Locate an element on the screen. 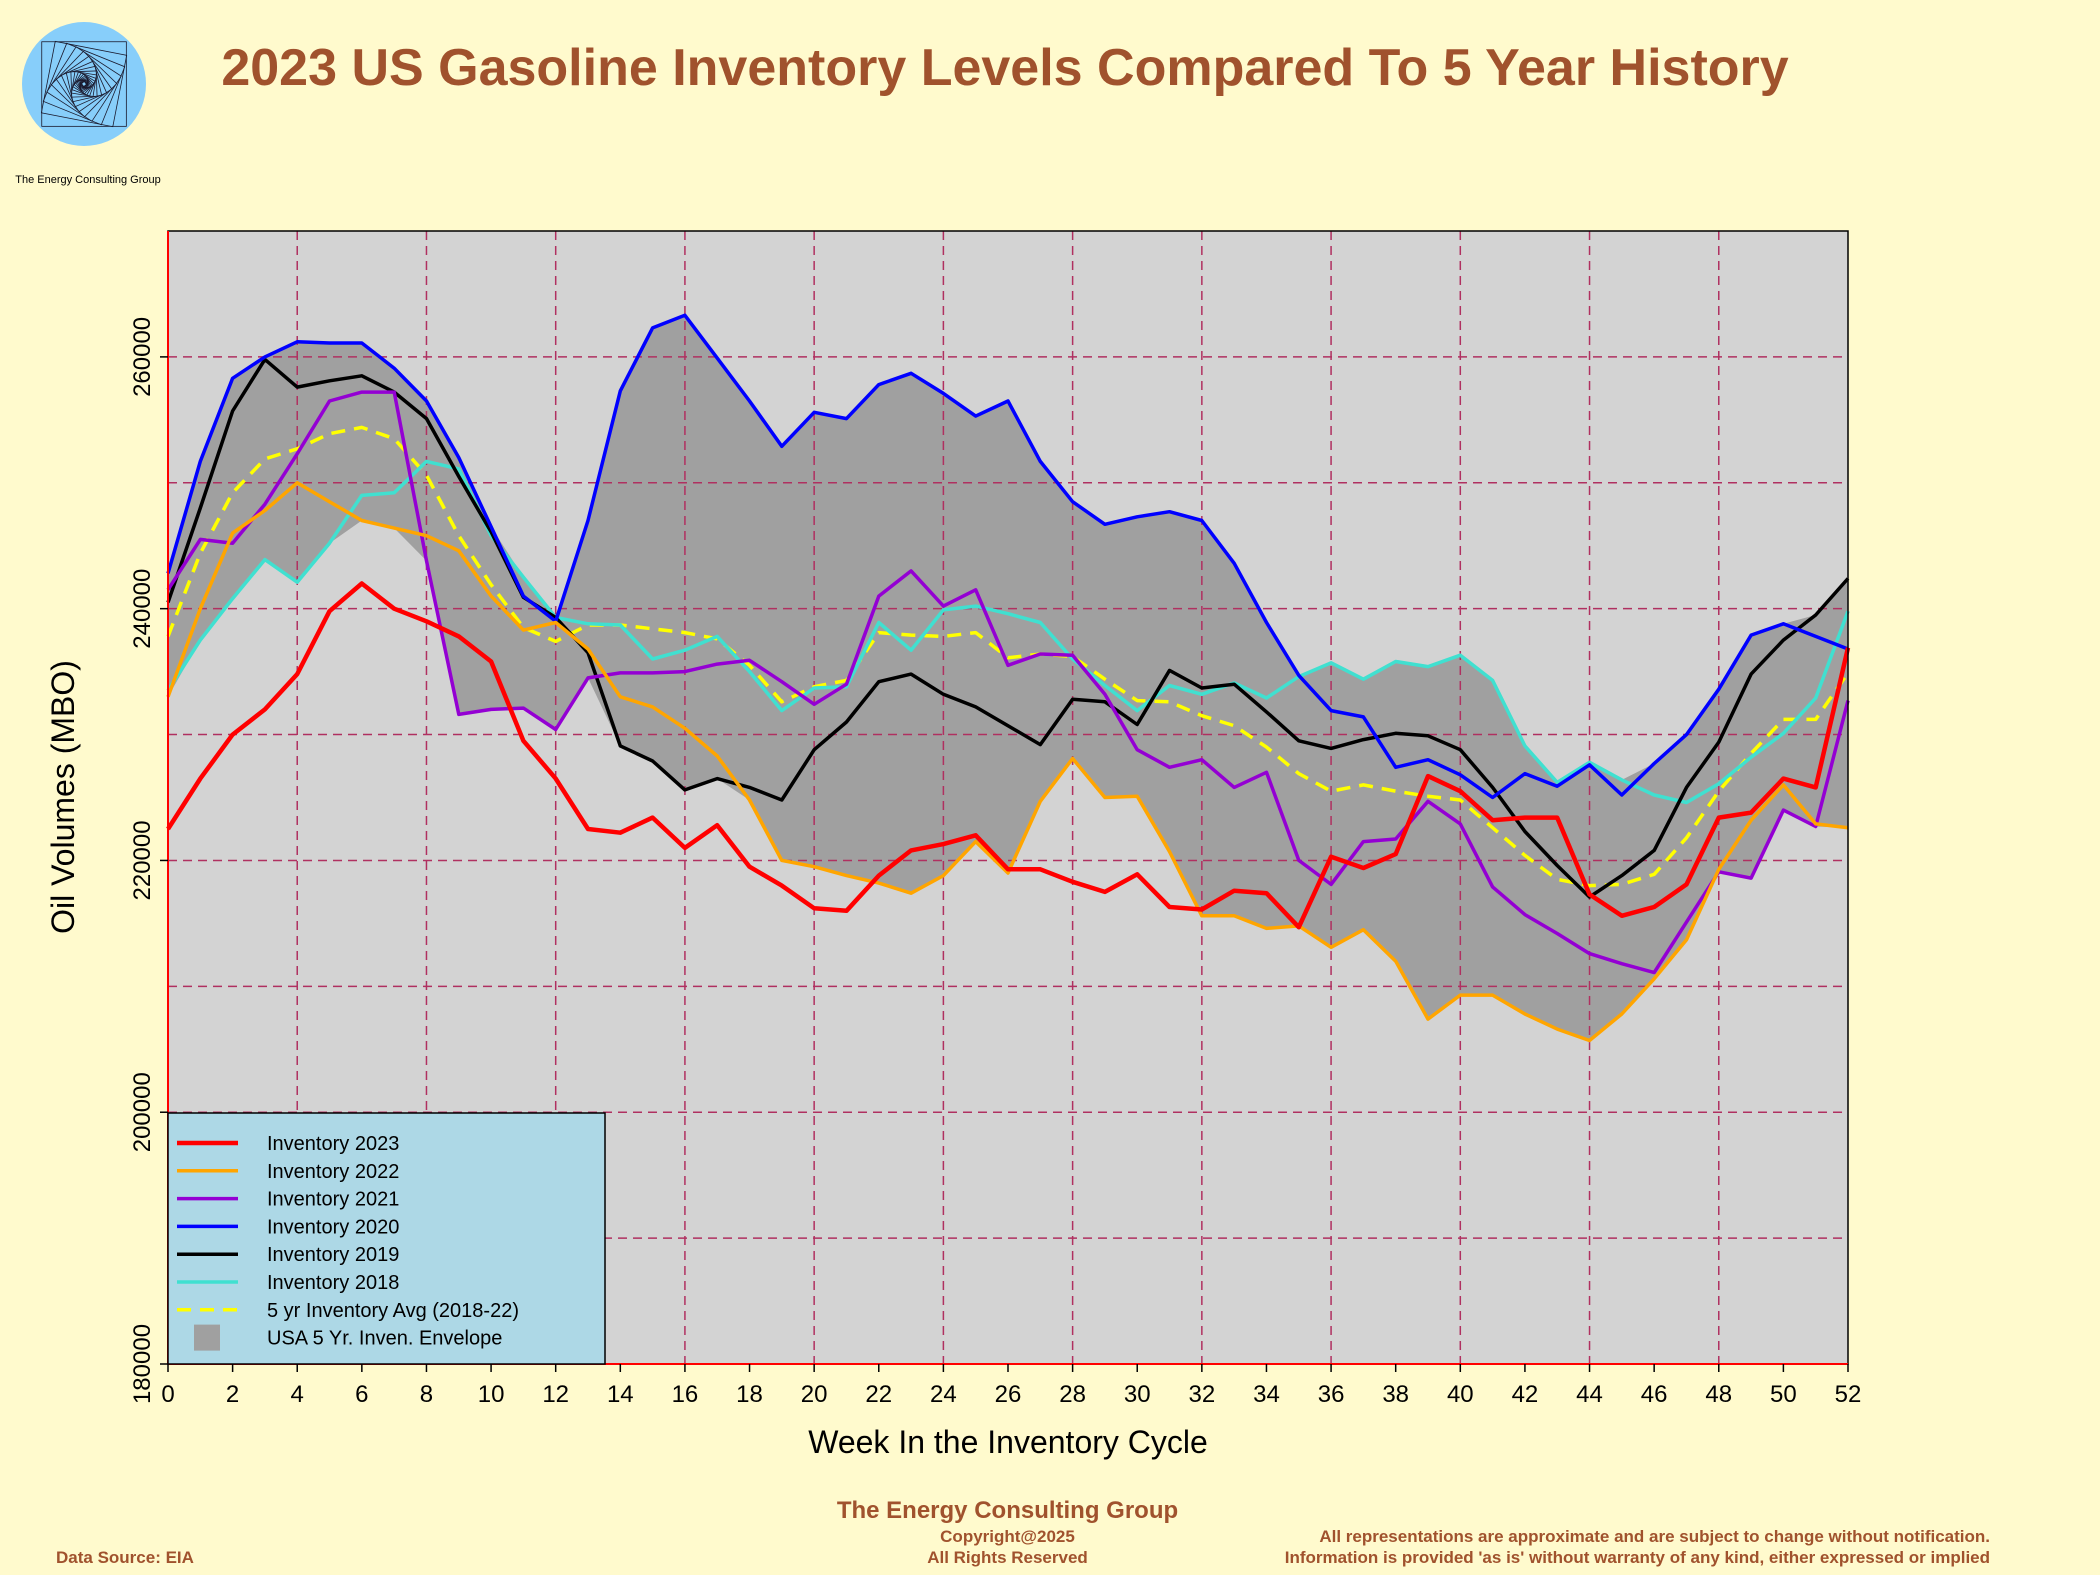 The width and height of the screenshot is (2100, 1575). x-tick-label: 40 is located at coordinates (1460, 1394).